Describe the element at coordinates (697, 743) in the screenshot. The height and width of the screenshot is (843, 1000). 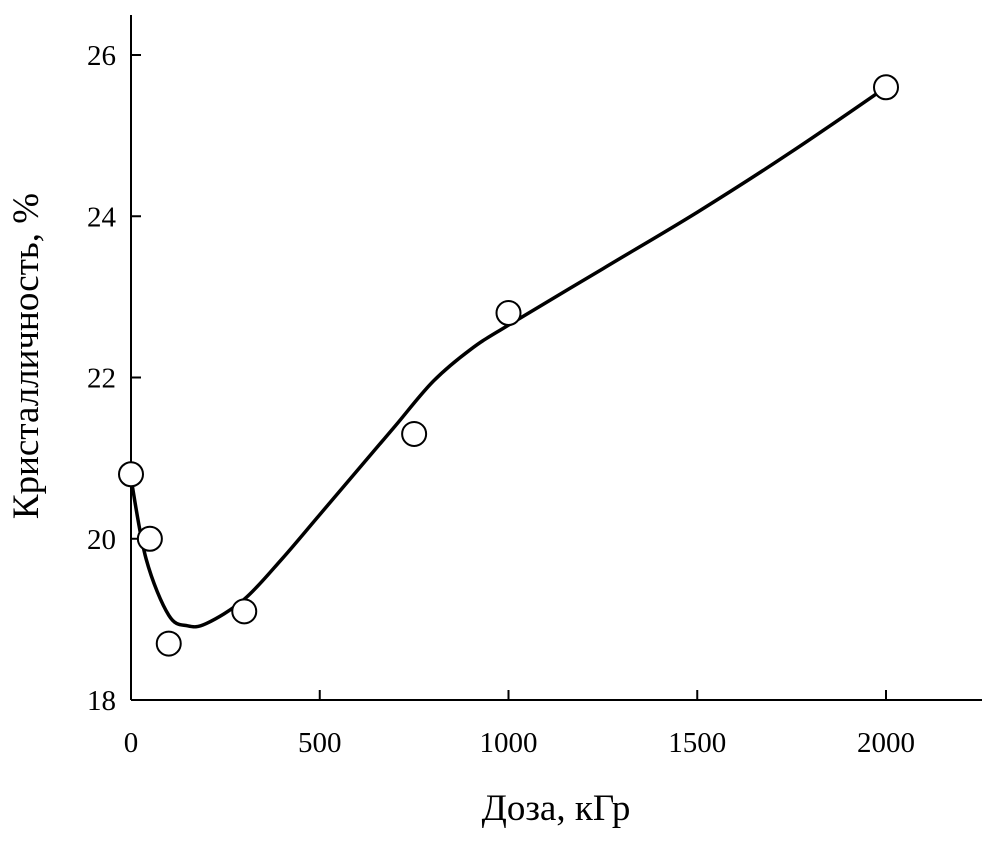
I see `x-tick-label: 1500` at that location.